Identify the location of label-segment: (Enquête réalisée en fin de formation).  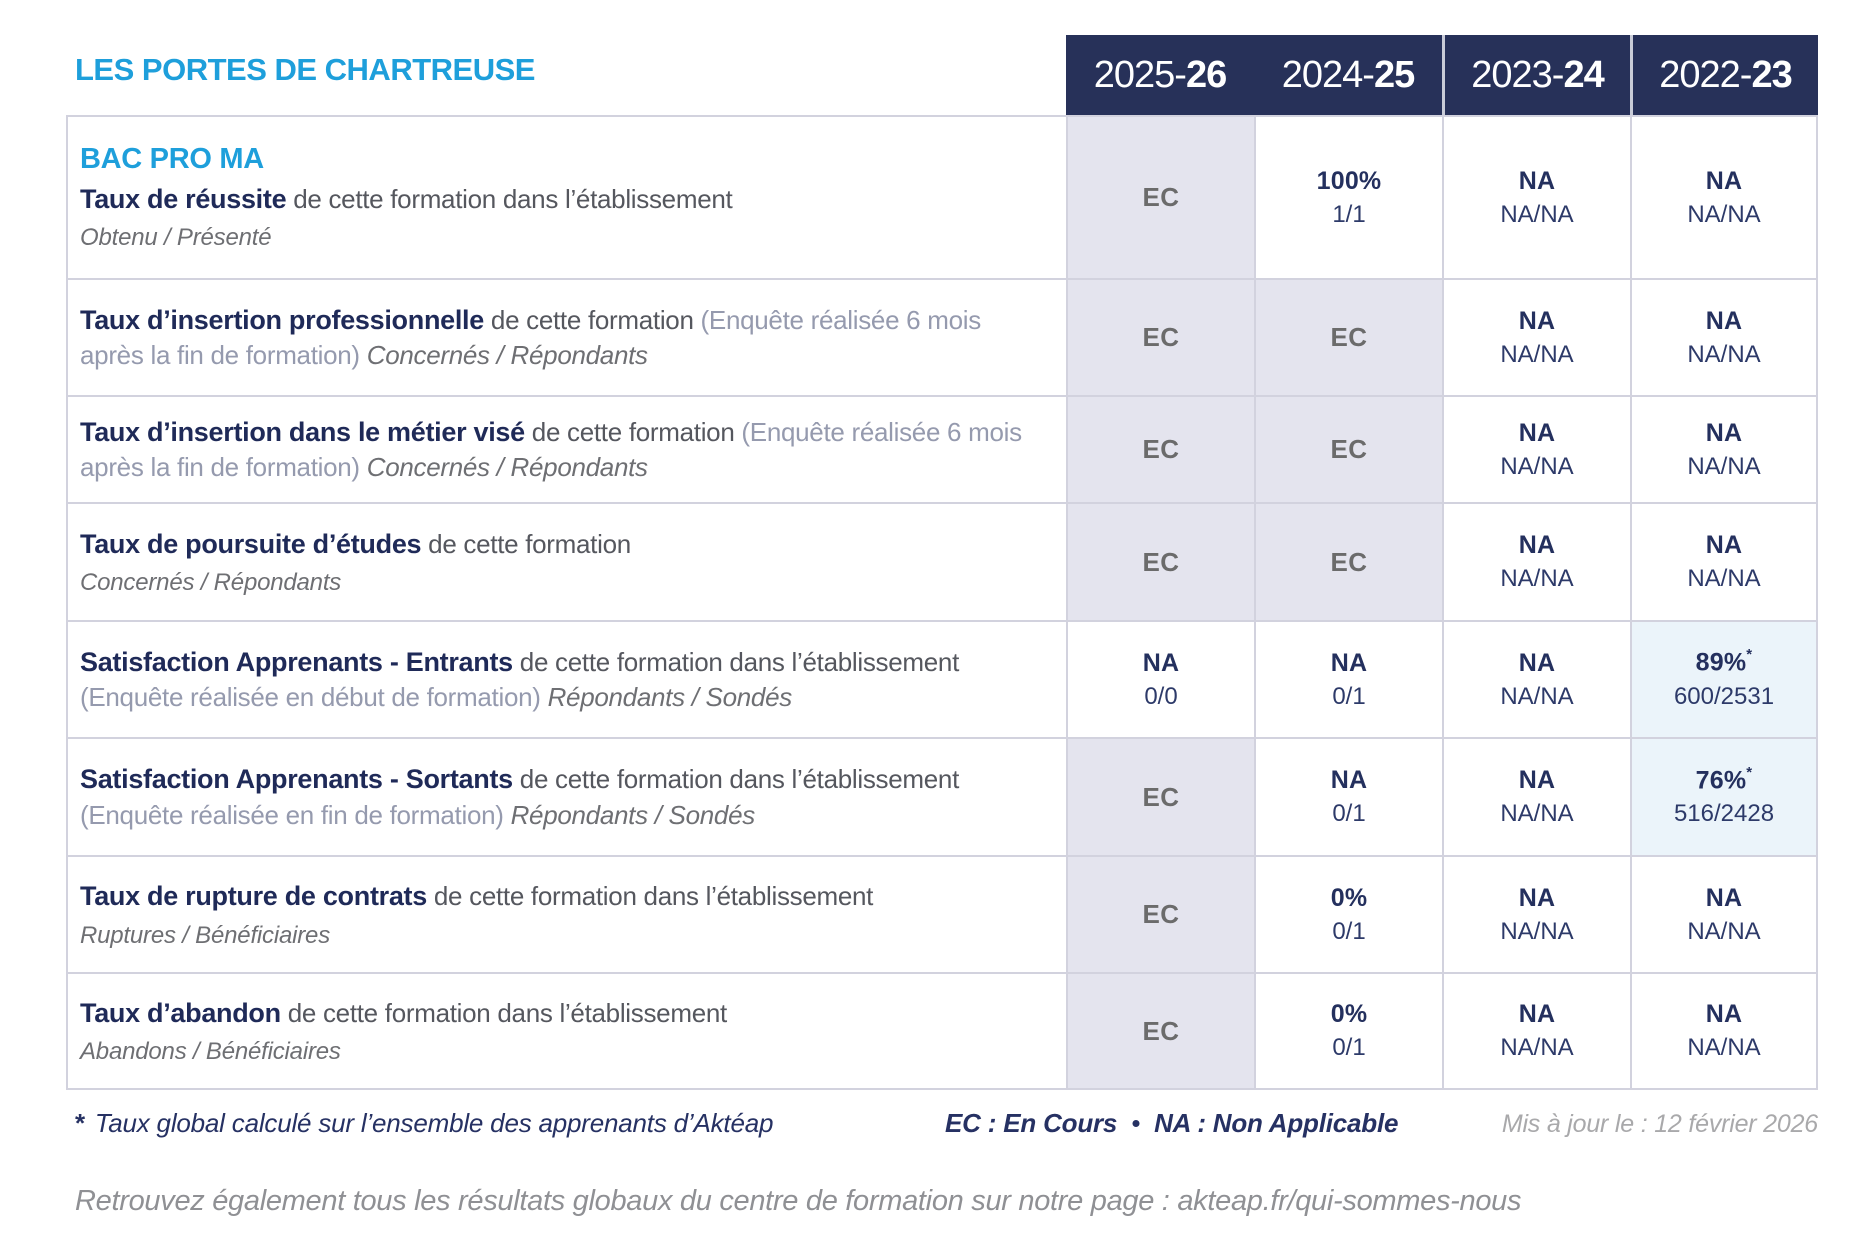
(295, 814).